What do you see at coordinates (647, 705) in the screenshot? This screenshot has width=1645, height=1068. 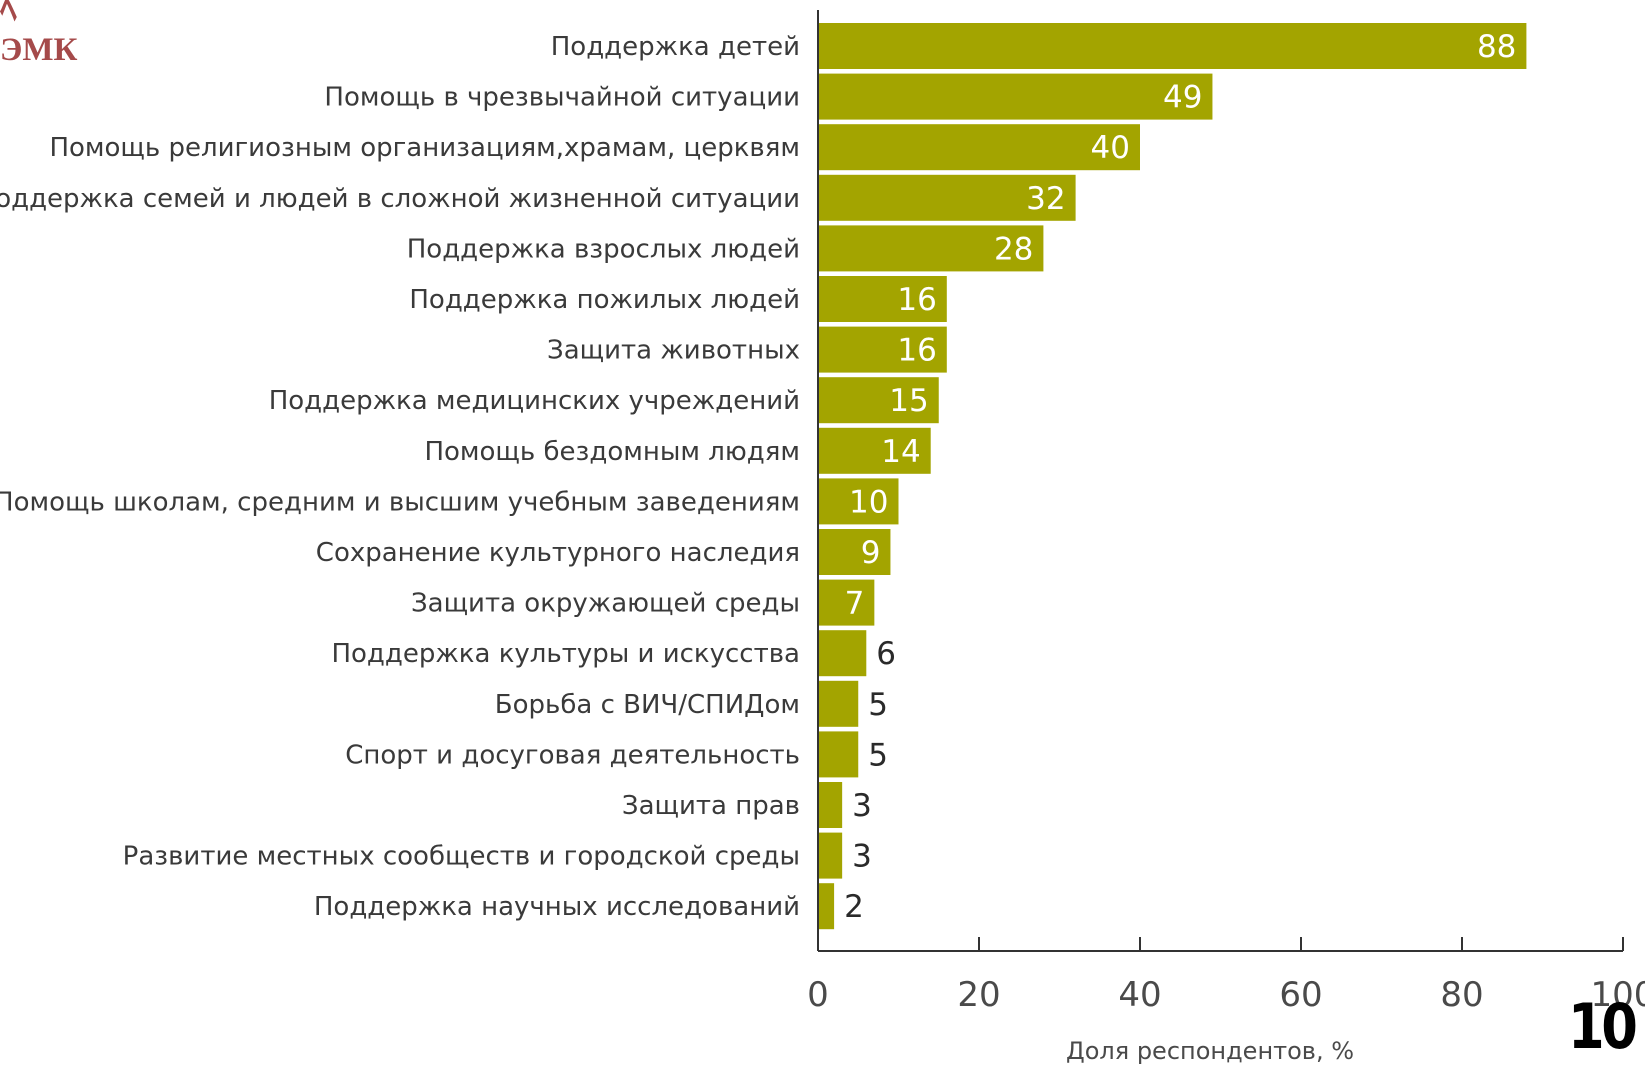 I see `category-label-14: Борьба с ВИЧ/СПИДом` at bounding box center [647, 705].